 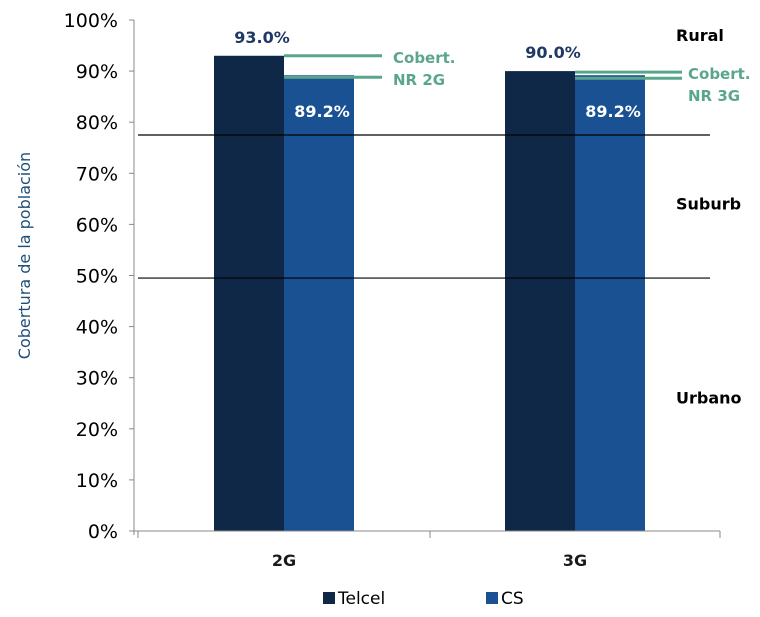 What do you see at coordinates (97, 481) in the screenshot?
I see `y-tick-label: 10%` at bounding box center [97, 481].